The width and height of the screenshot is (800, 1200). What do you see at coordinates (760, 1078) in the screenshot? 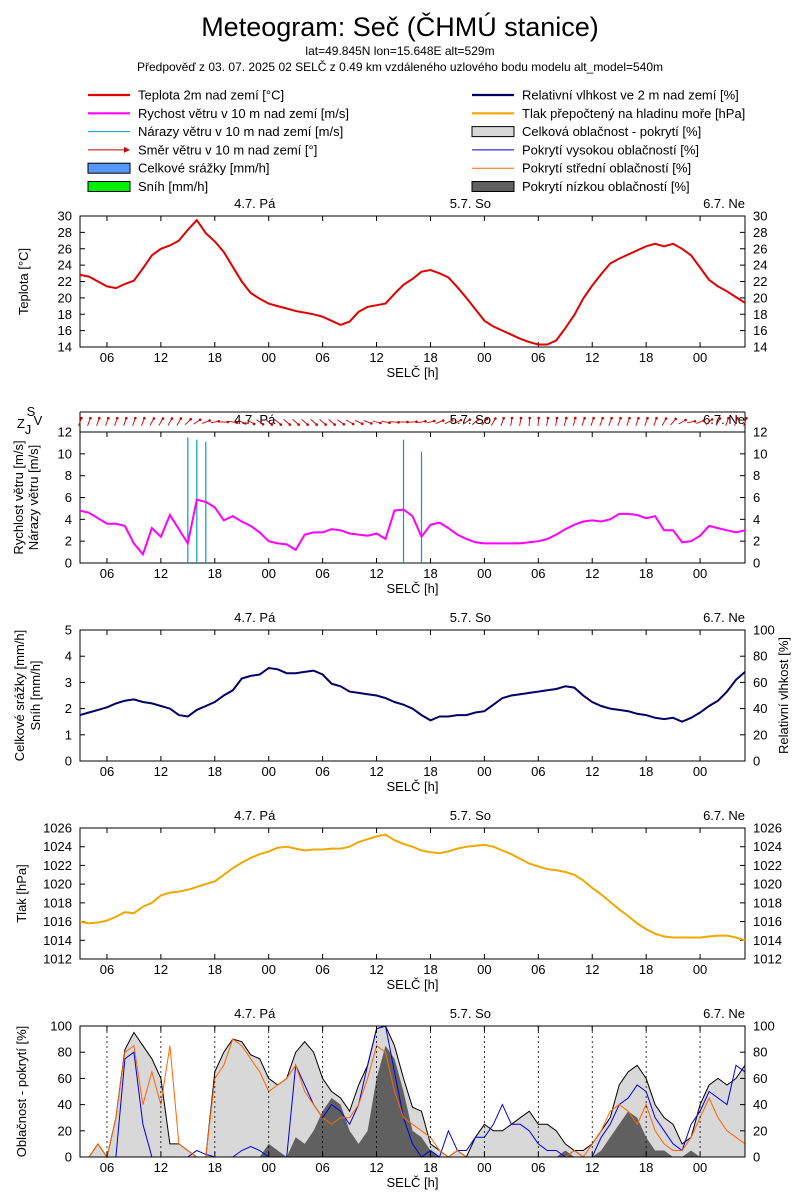
I see `y-tick-label-right: 60` at bounding box center [760, 1078].